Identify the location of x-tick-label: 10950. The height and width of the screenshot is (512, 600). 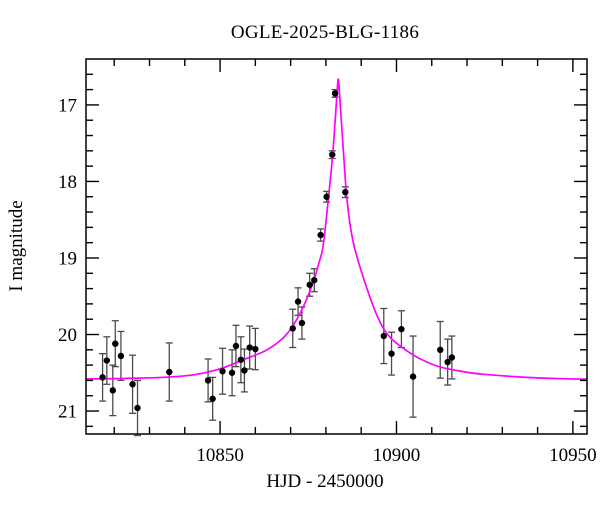
(573, 455).